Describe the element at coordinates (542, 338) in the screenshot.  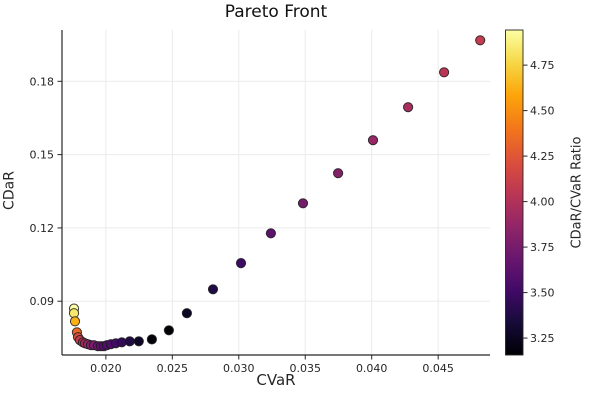
I see `colorbar-tick-label: 3.25` at that location.